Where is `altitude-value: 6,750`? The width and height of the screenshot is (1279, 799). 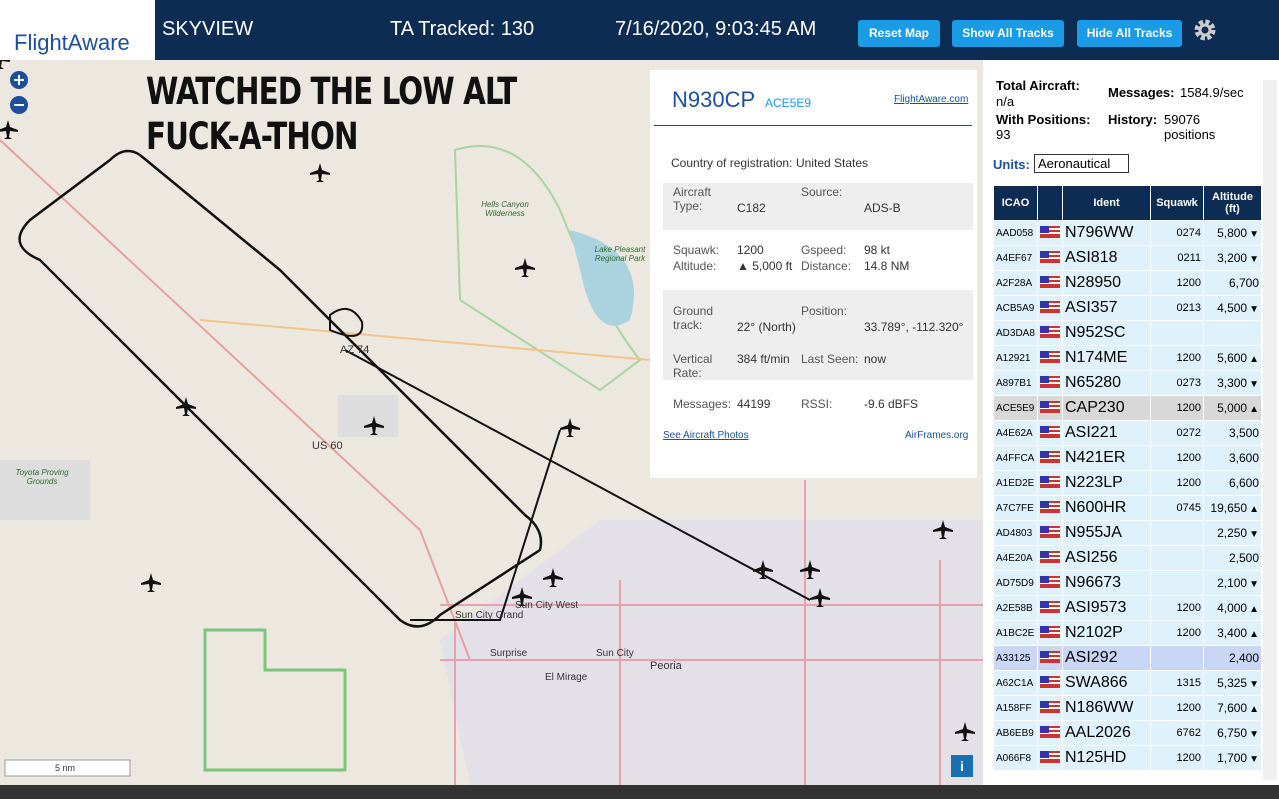 altitude-value: 6,750 is located at coordinates (1232, 733).